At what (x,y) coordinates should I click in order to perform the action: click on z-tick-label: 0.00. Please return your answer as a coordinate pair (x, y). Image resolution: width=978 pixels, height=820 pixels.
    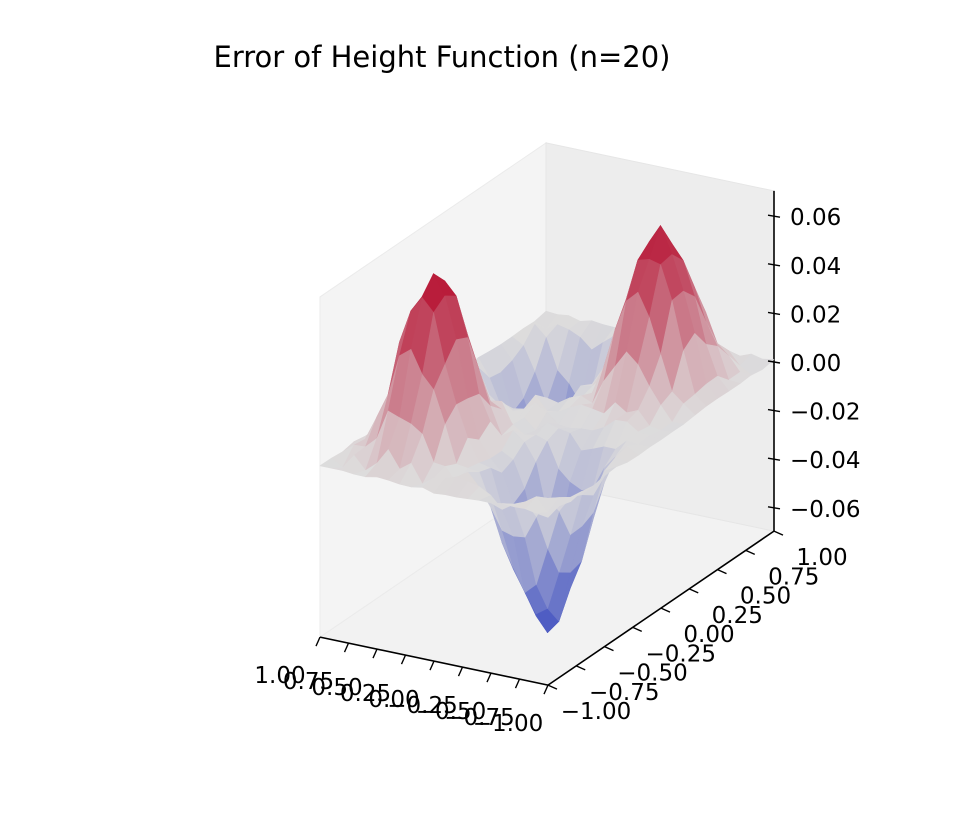
    Looking at the image, I should click on (815, 364).